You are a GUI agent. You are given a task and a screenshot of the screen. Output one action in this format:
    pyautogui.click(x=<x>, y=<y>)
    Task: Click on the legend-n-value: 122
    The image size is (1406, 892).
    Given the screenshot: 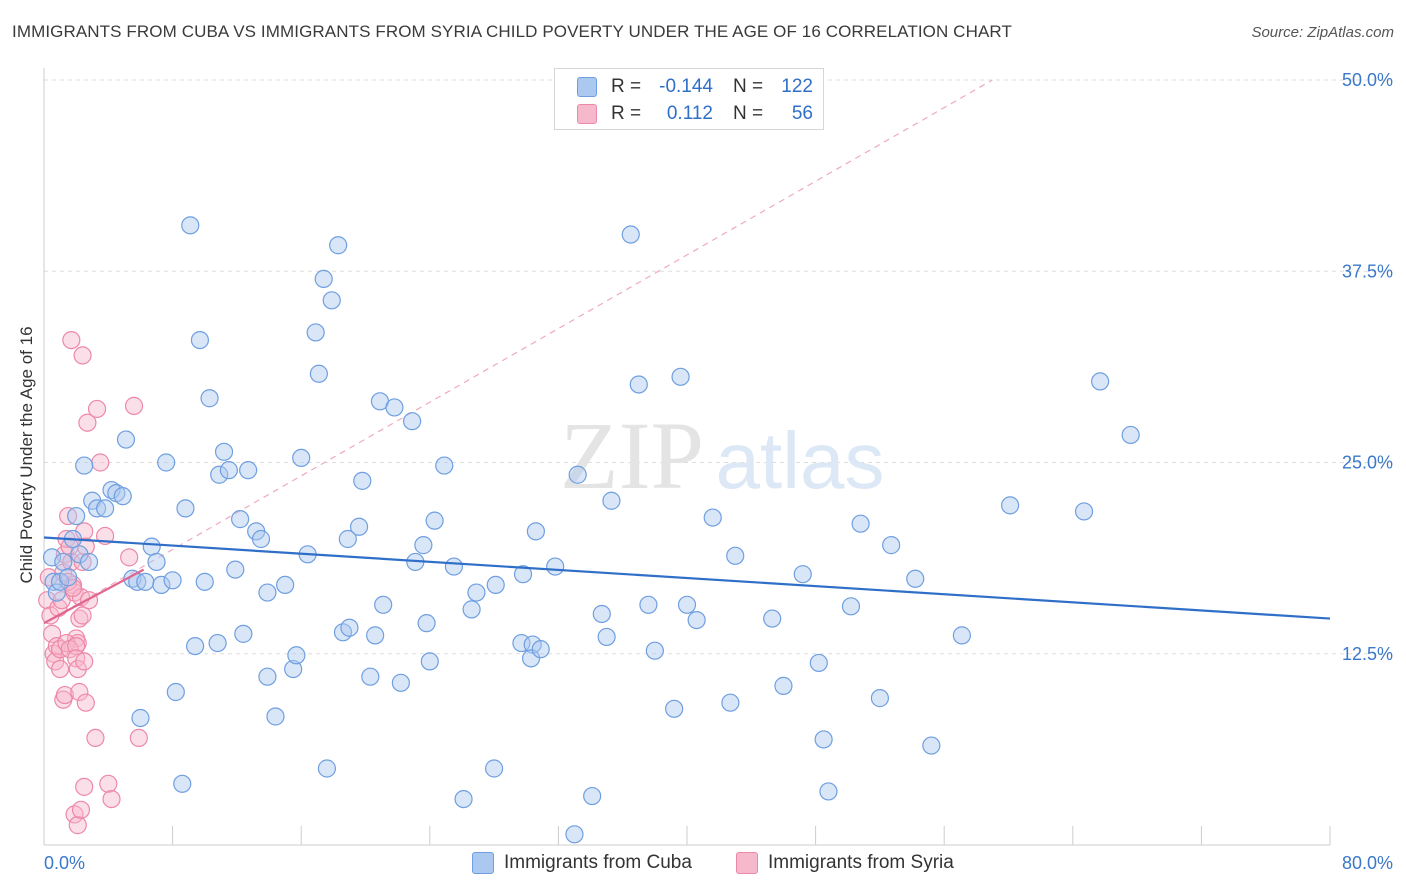 What is the action you would take?
    pyautogui.click(x=797, y=86)
    